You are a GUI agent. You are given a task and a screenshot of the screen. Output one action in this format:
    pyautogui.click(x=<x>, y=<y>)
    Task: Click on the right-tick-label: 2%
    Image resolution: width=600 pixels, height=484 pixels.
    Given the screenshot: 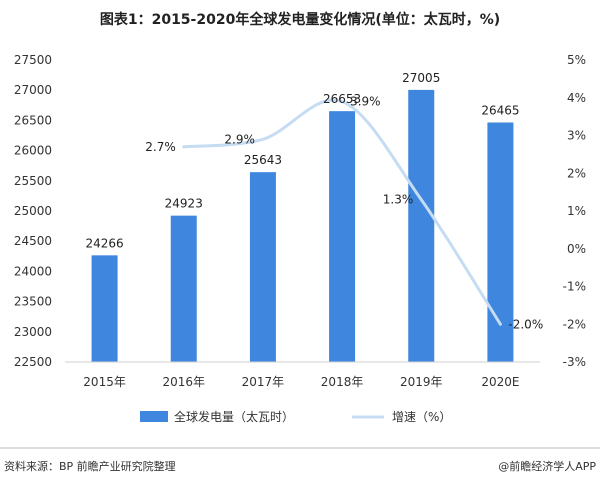 What is the action you would take?
    pyautogui.click(x=576, y=173)
    